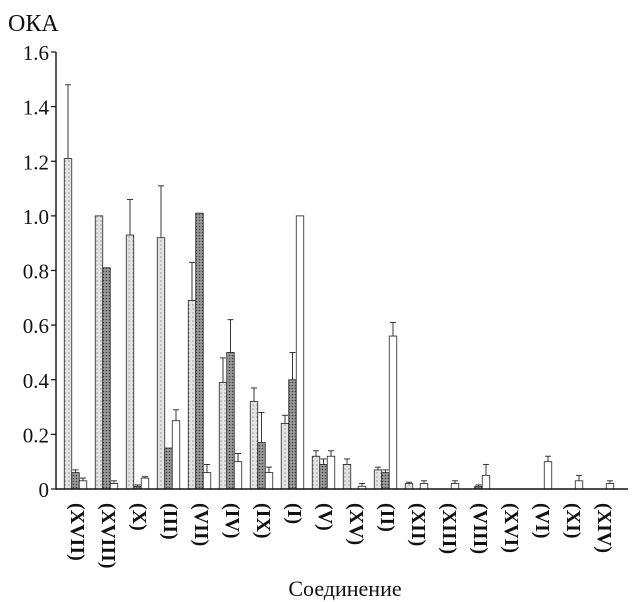  I want to click on x-tick-label: (VII), so click(201, 524).